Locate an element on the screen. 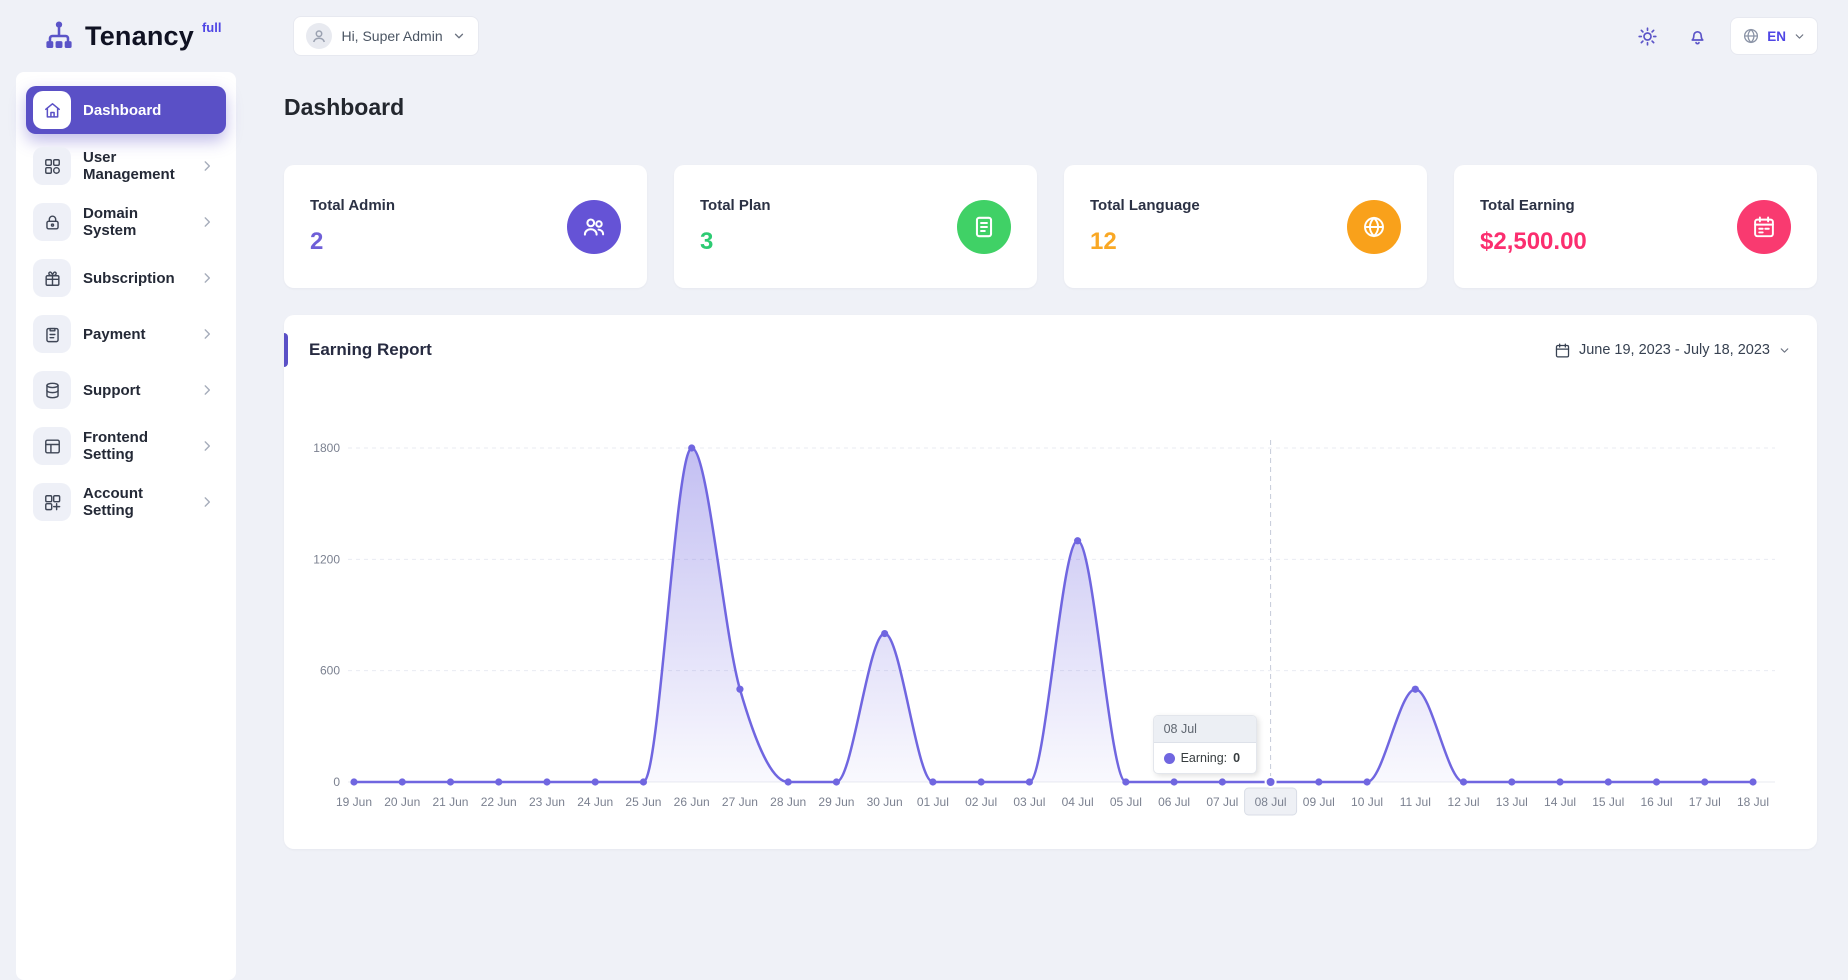 The image size is (1848, 980). title-accent-bar is located at coordinates (286, 350).